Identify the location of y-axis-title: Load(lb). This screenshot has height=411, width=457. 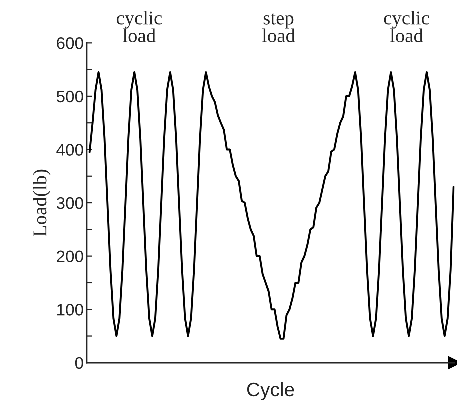
(42, 203).